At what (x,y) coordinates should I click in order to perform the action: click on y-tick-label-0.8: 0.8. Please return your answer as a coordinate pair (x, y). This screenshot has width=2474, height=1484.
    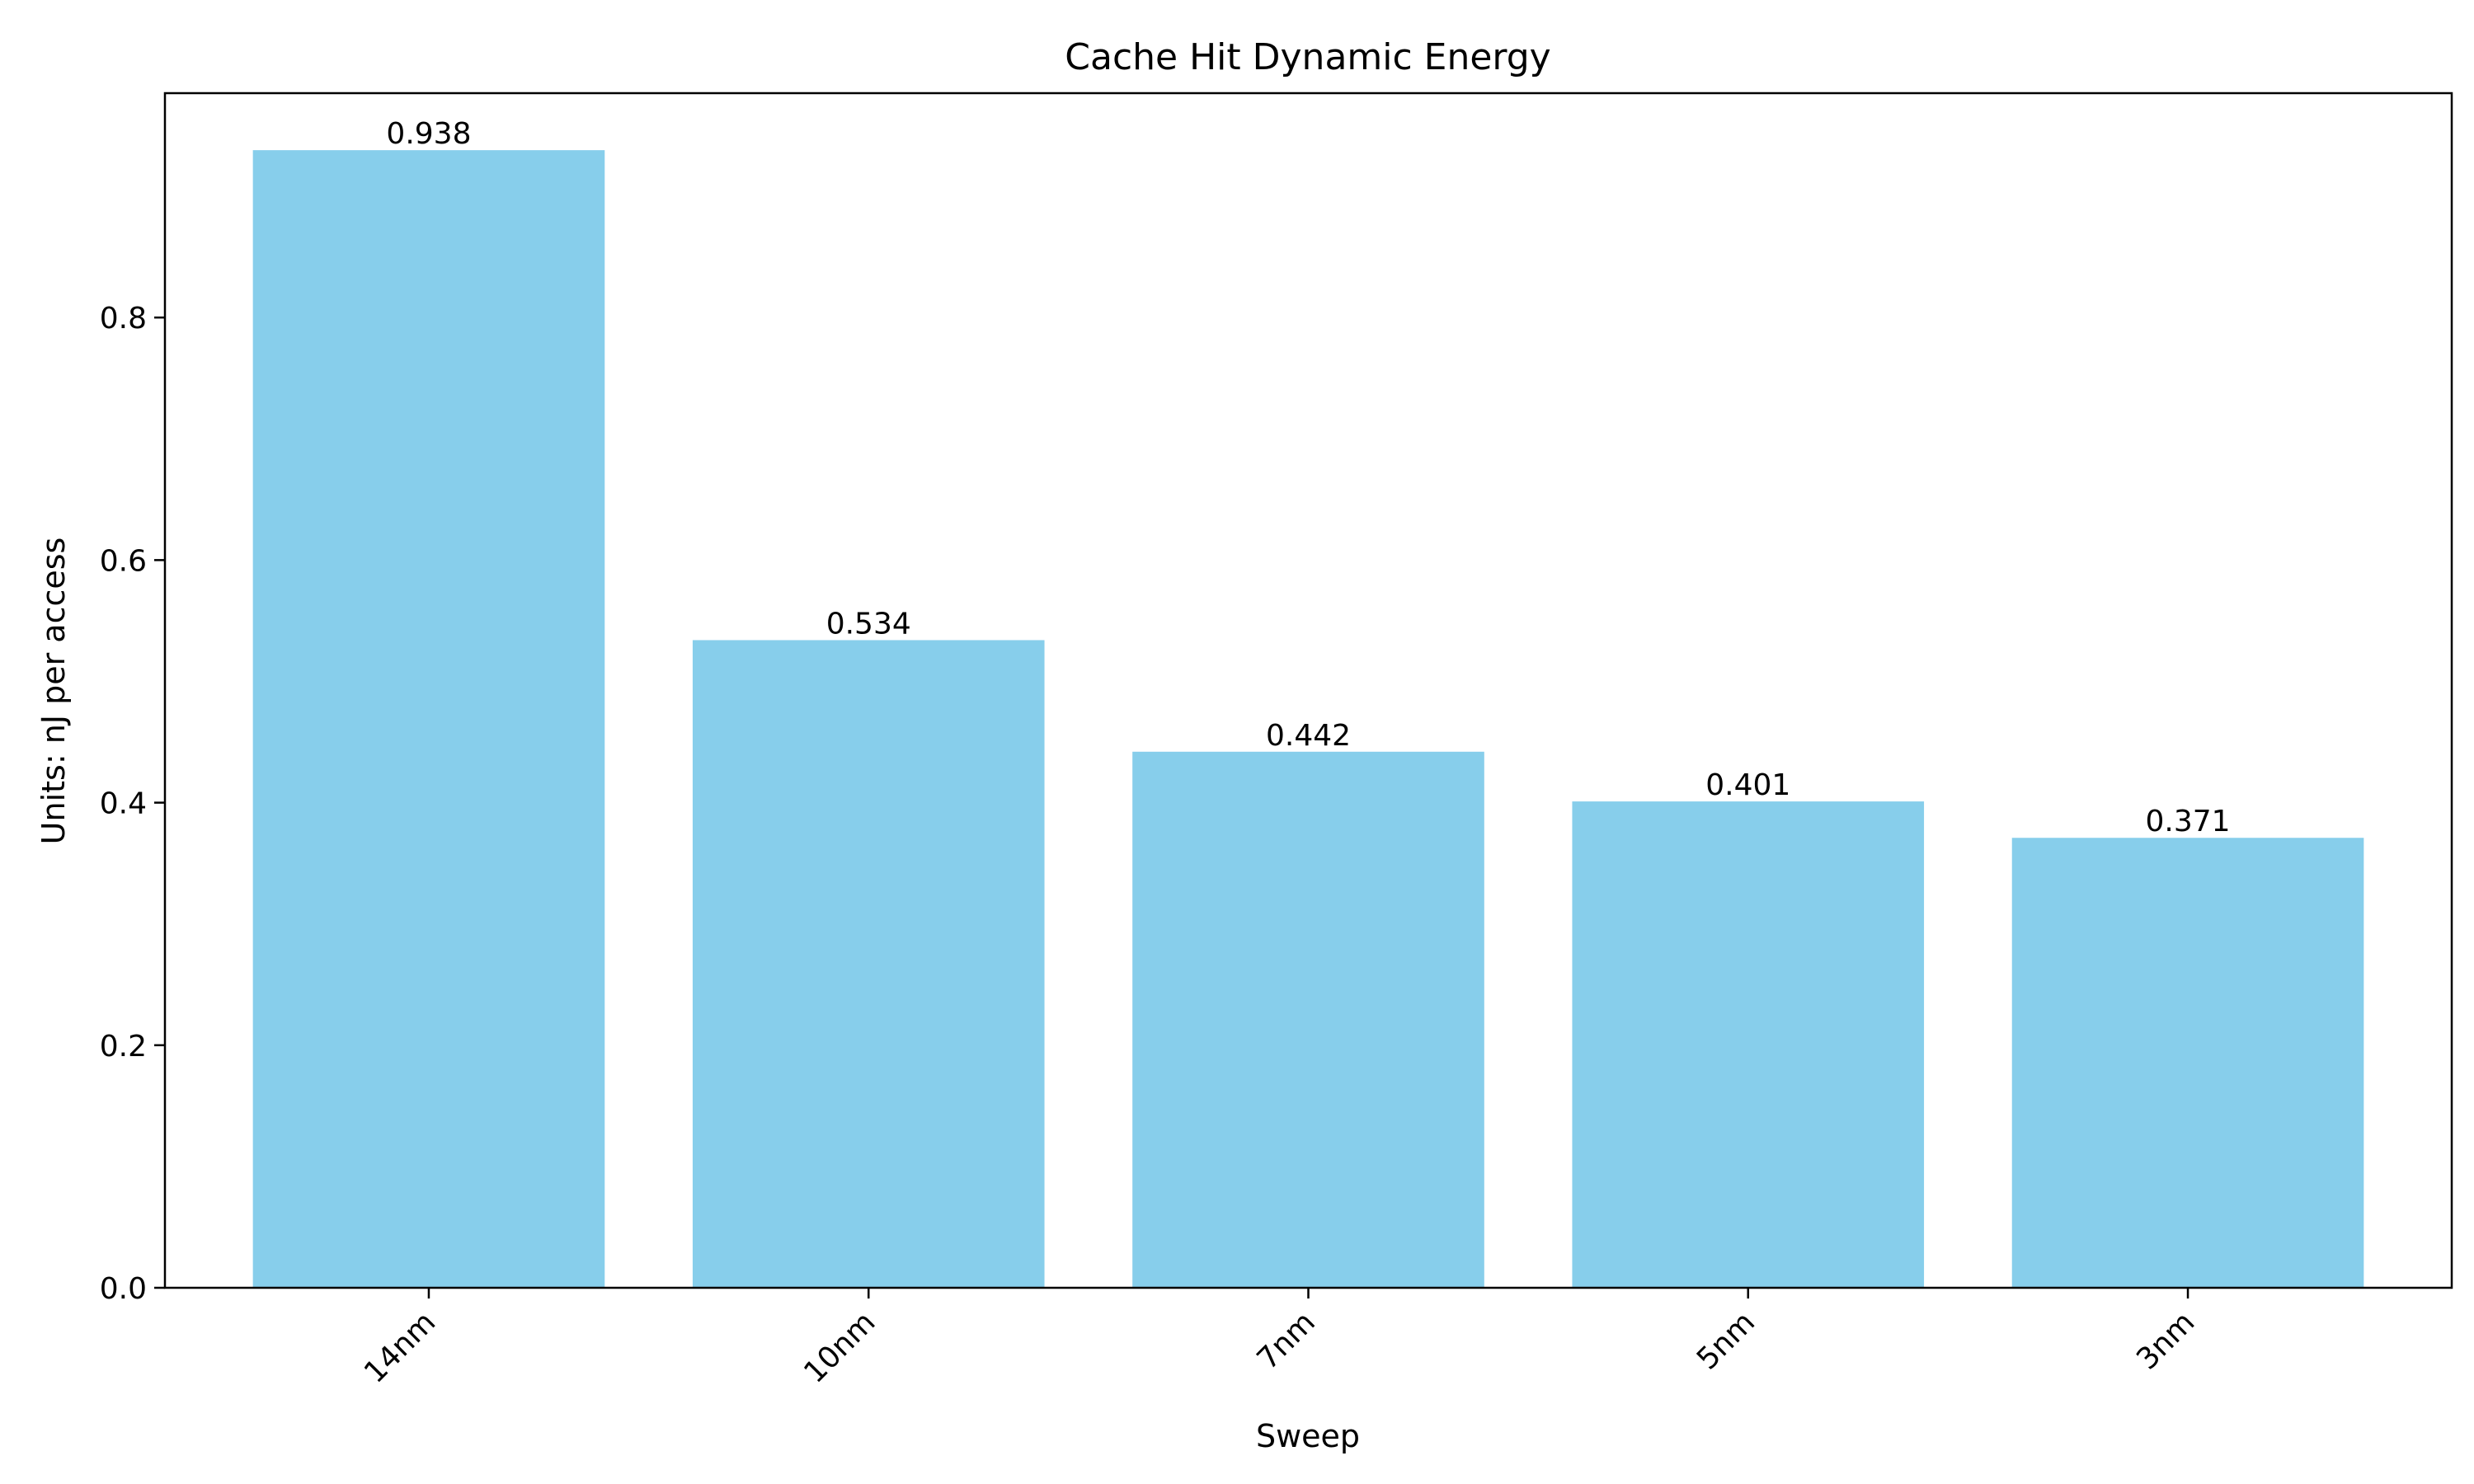
    Looking at the image, I should click on (123, 319).